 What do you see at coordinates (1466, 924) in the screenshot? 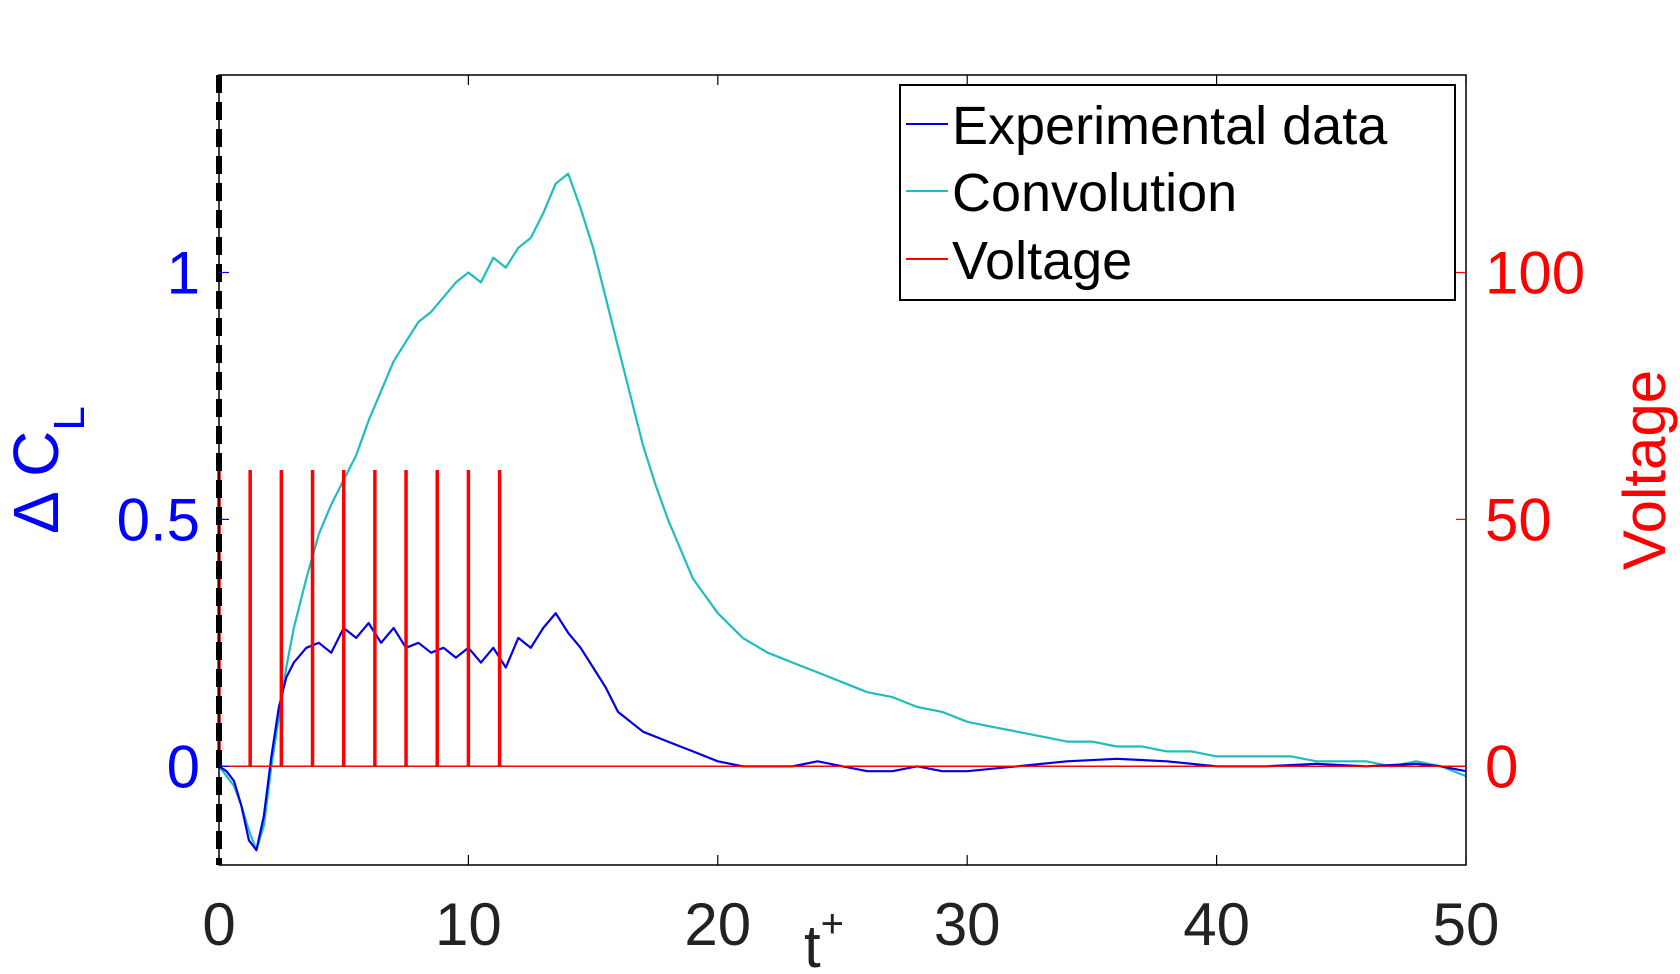
I see `x-tick-label-50: 50` at bounding box center [1466, 924].